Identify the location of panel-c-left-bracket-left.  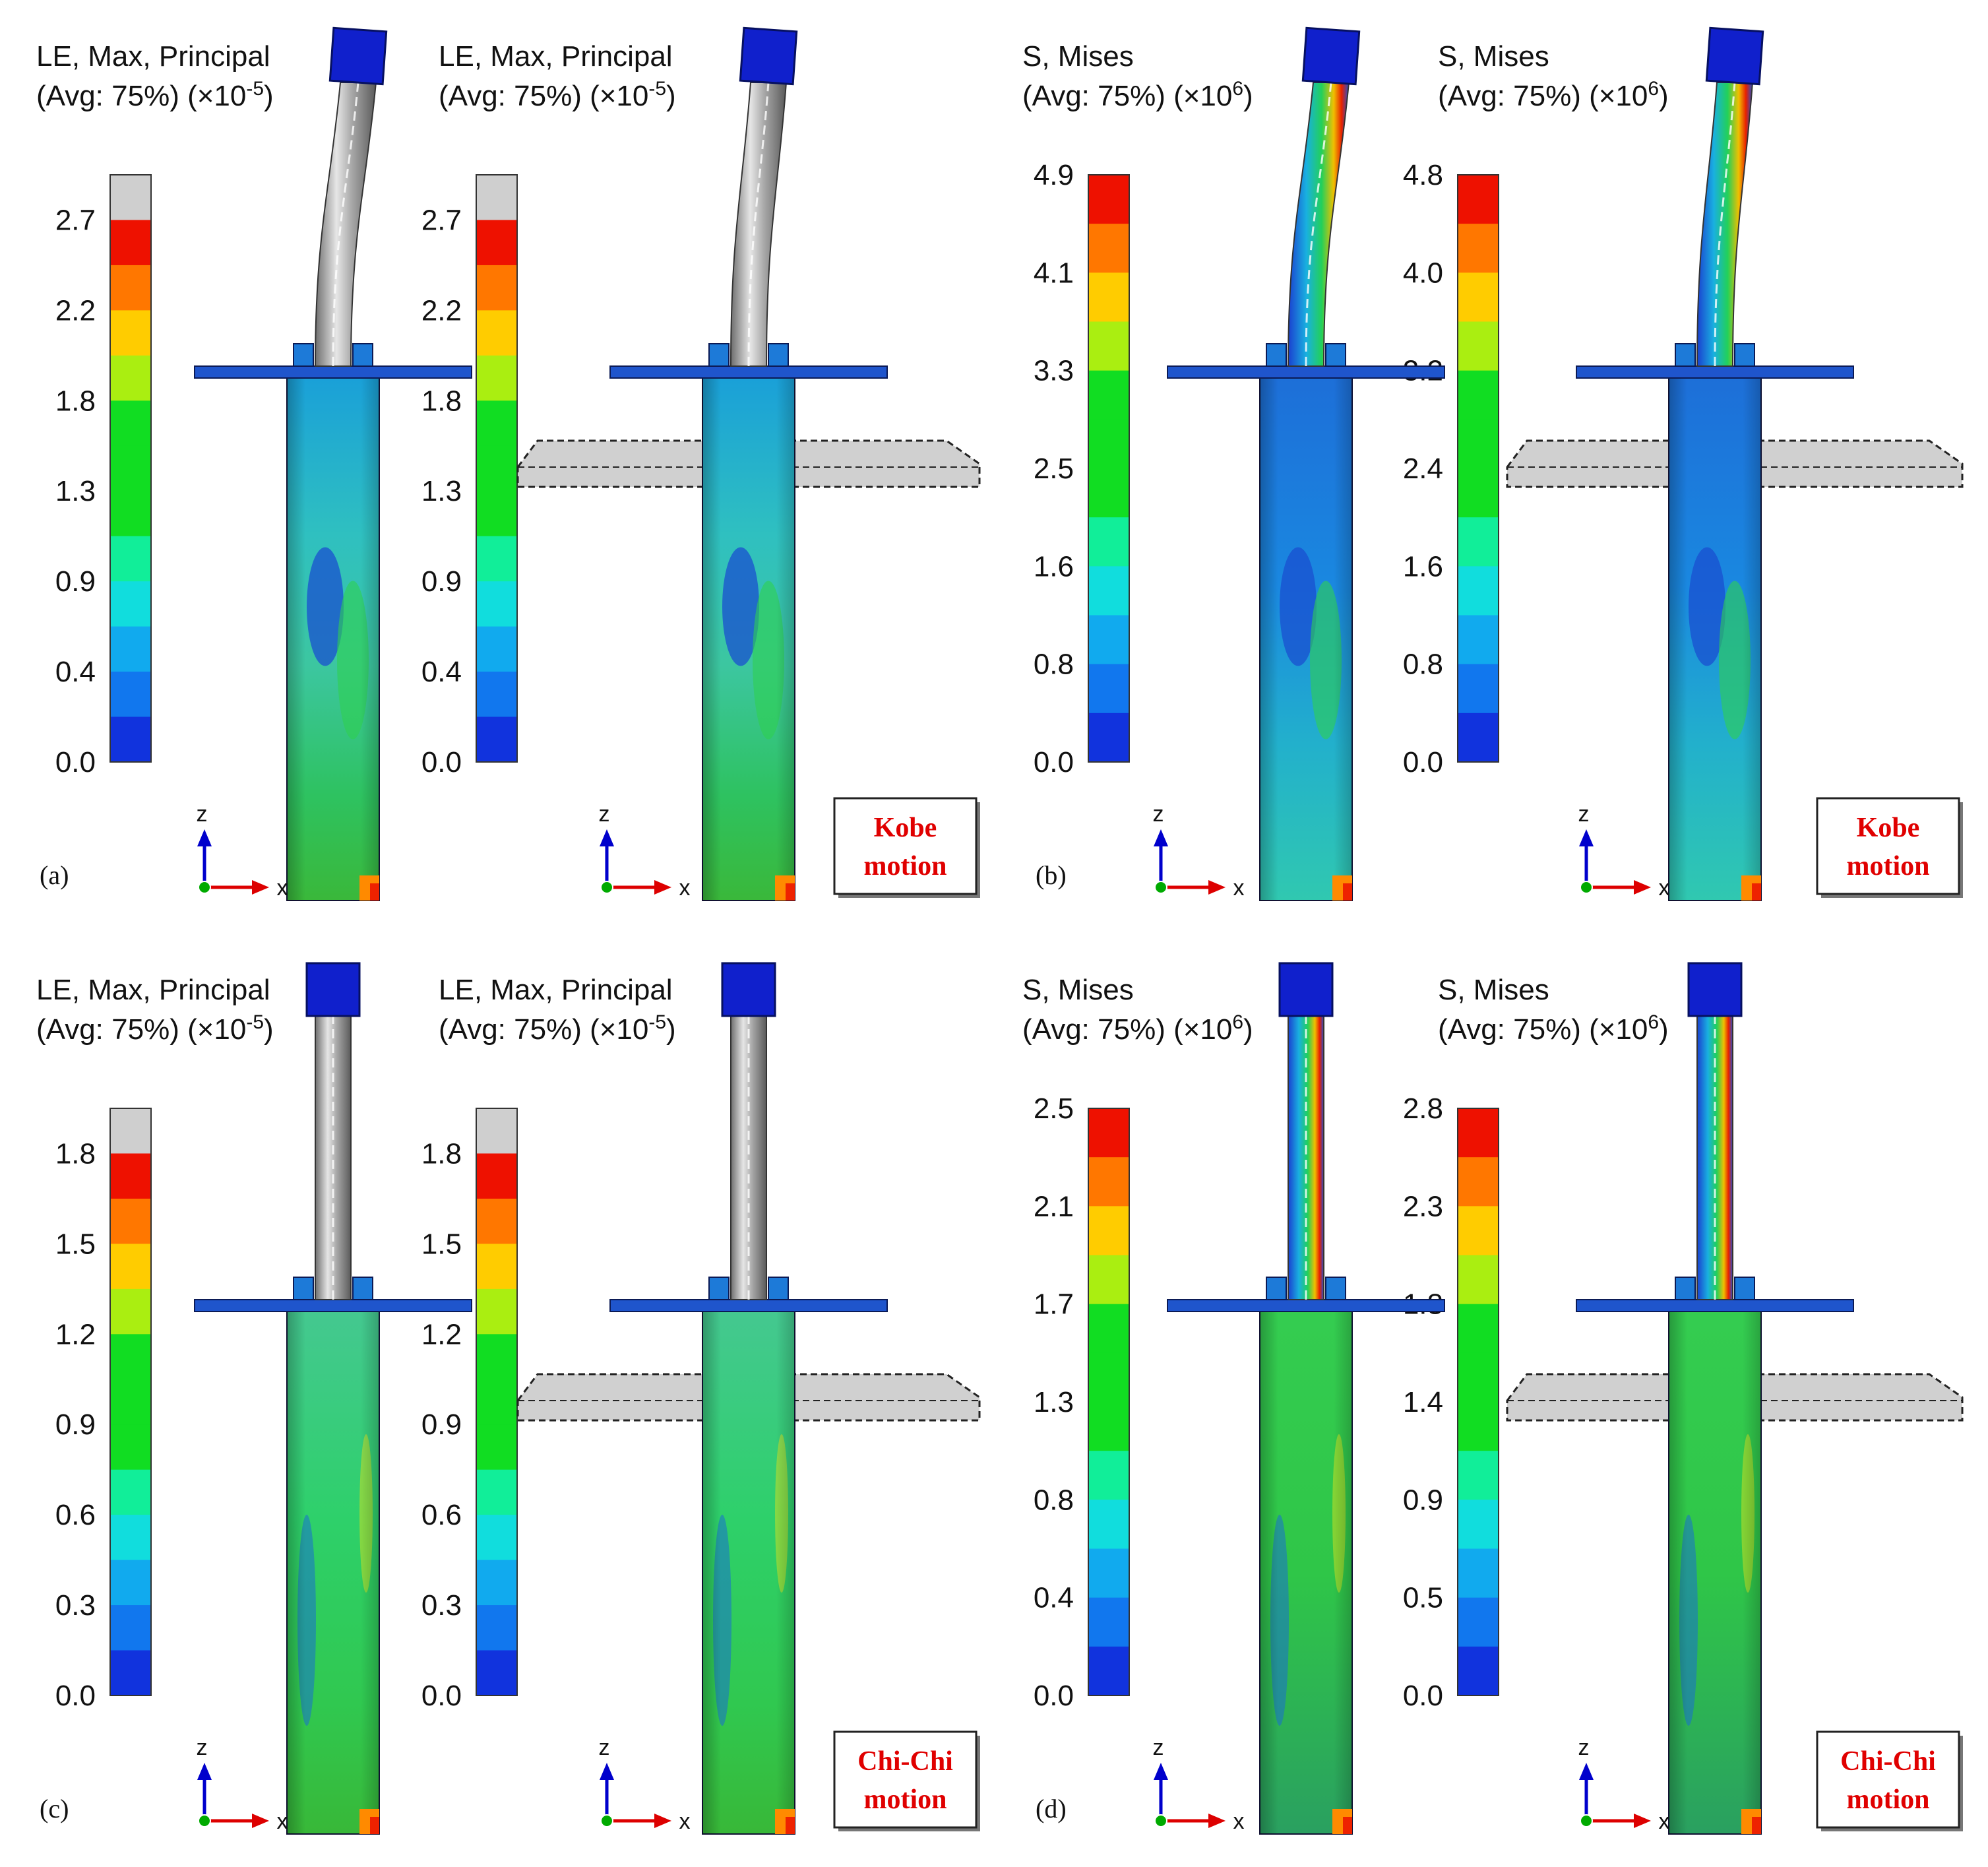
(303, 1288).